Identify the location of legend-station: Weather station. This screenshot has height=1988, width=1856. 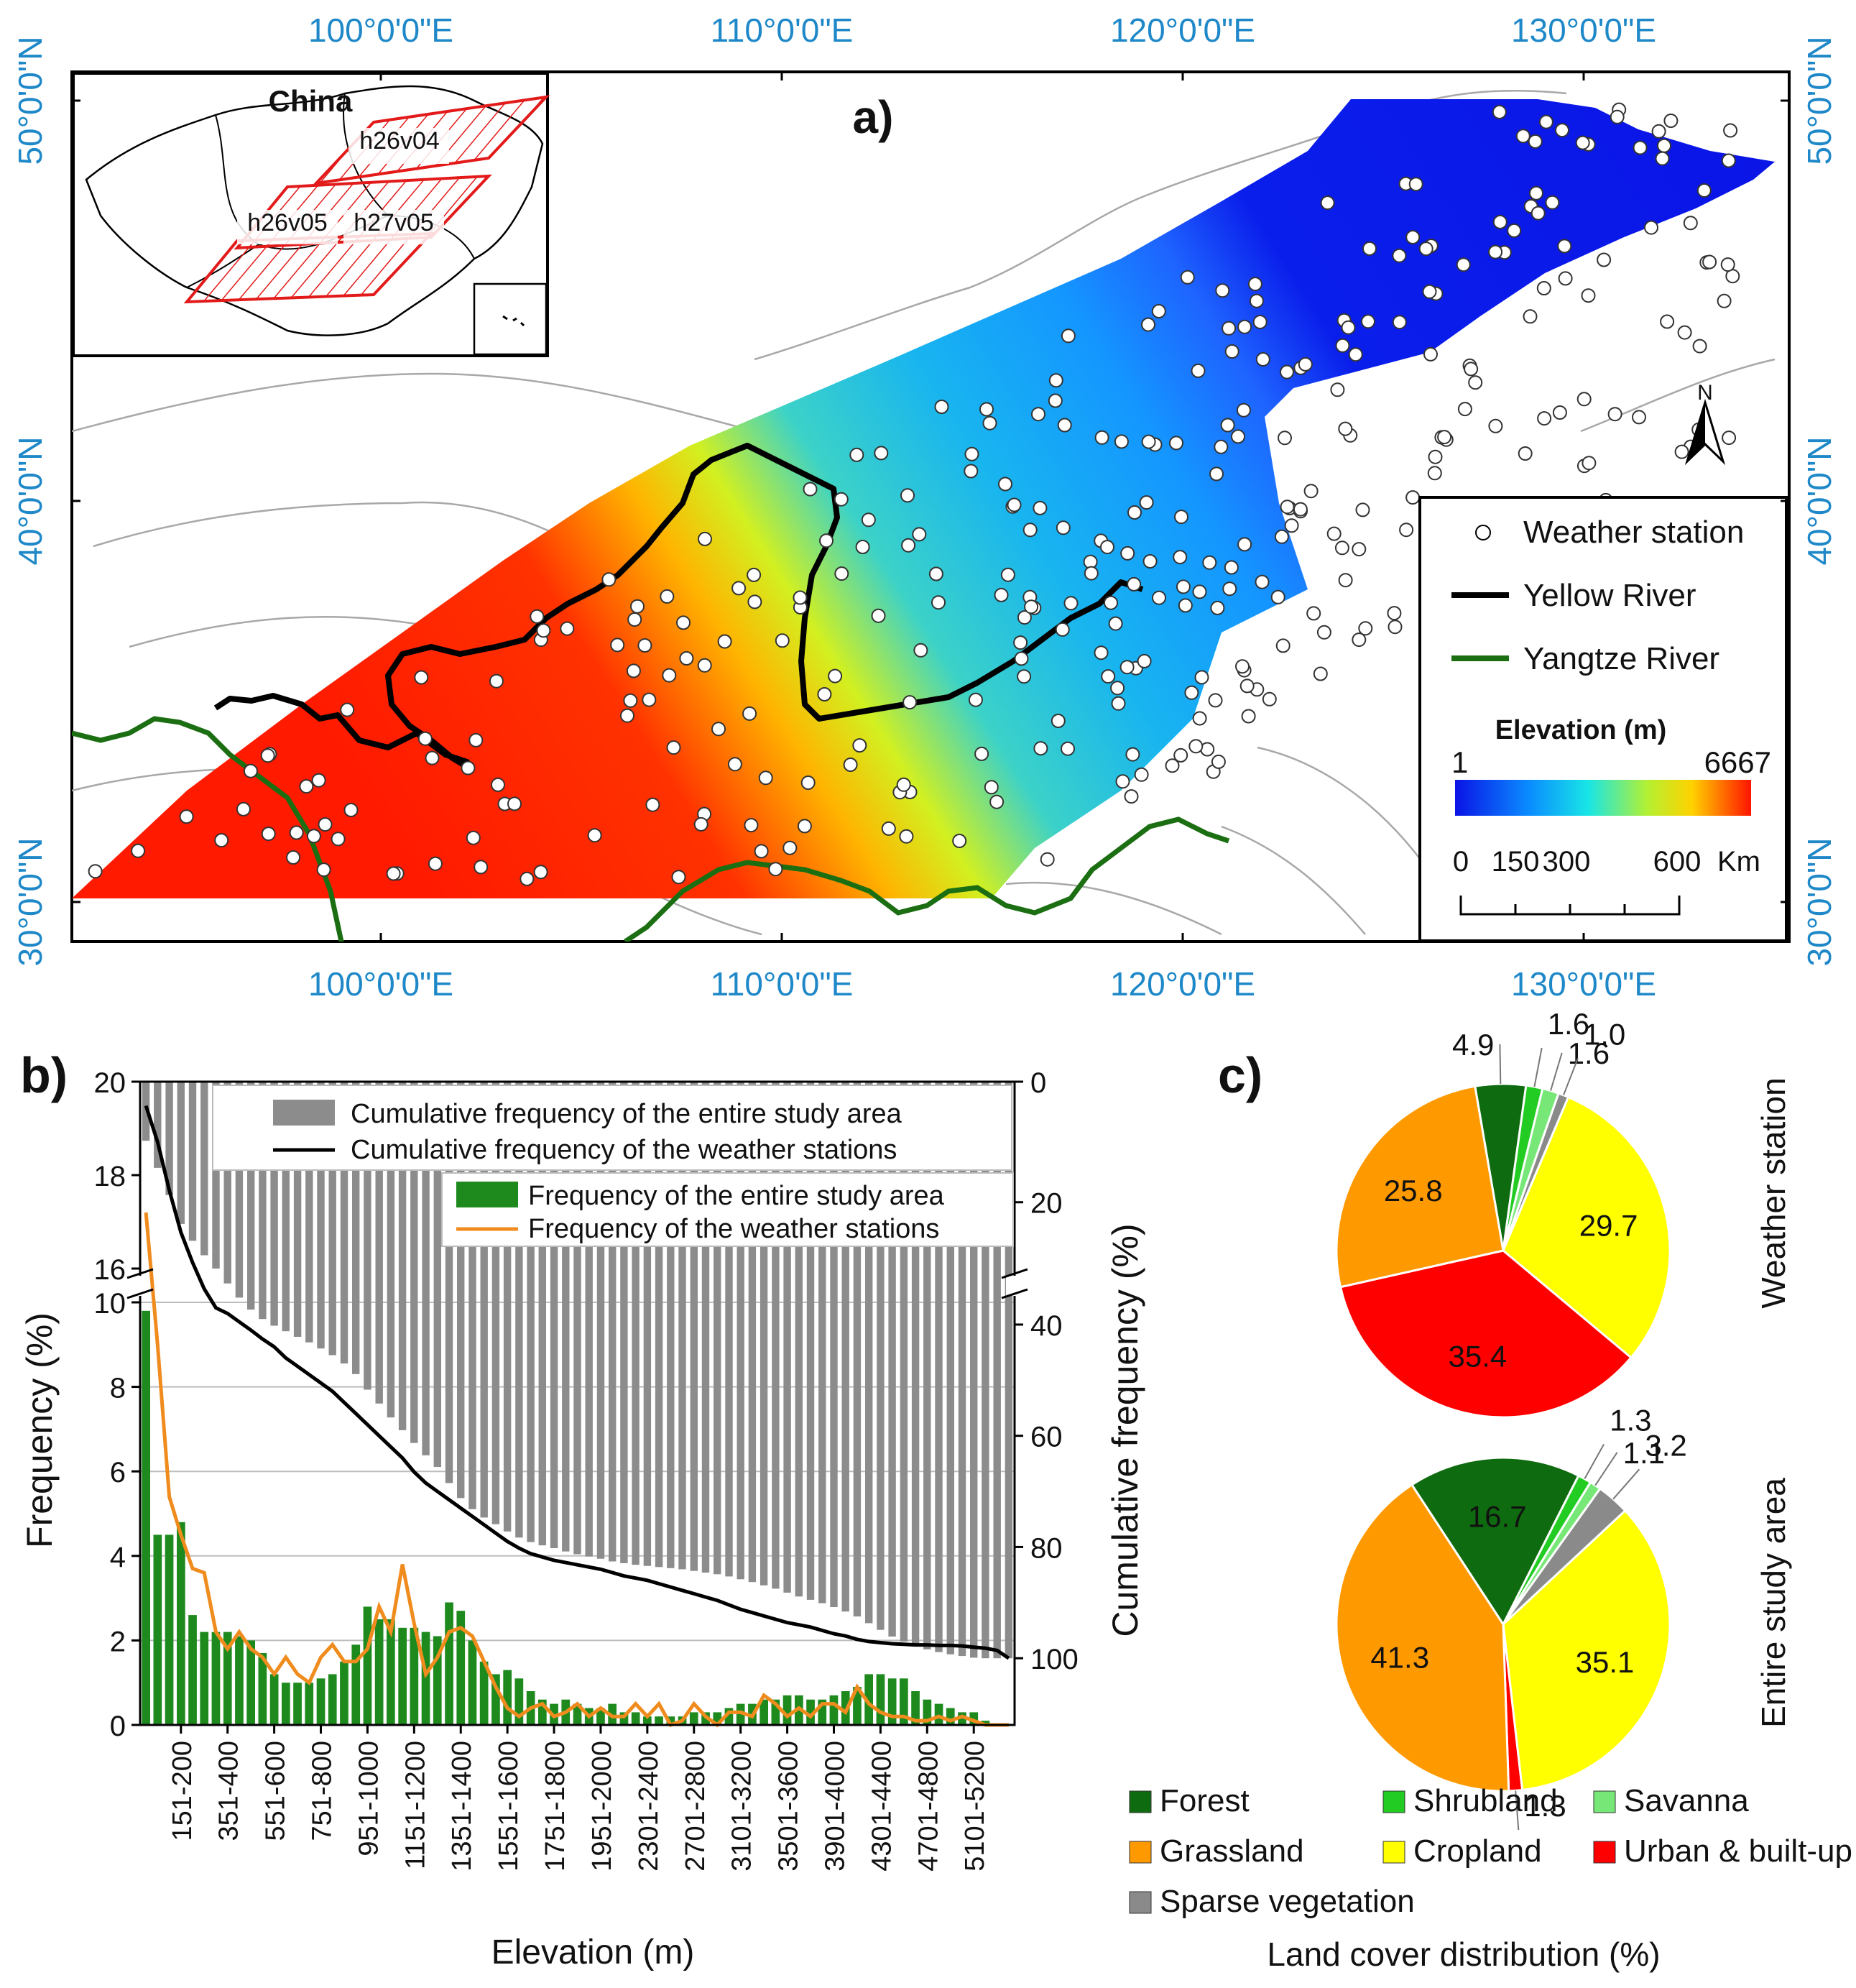
(1634, 532).